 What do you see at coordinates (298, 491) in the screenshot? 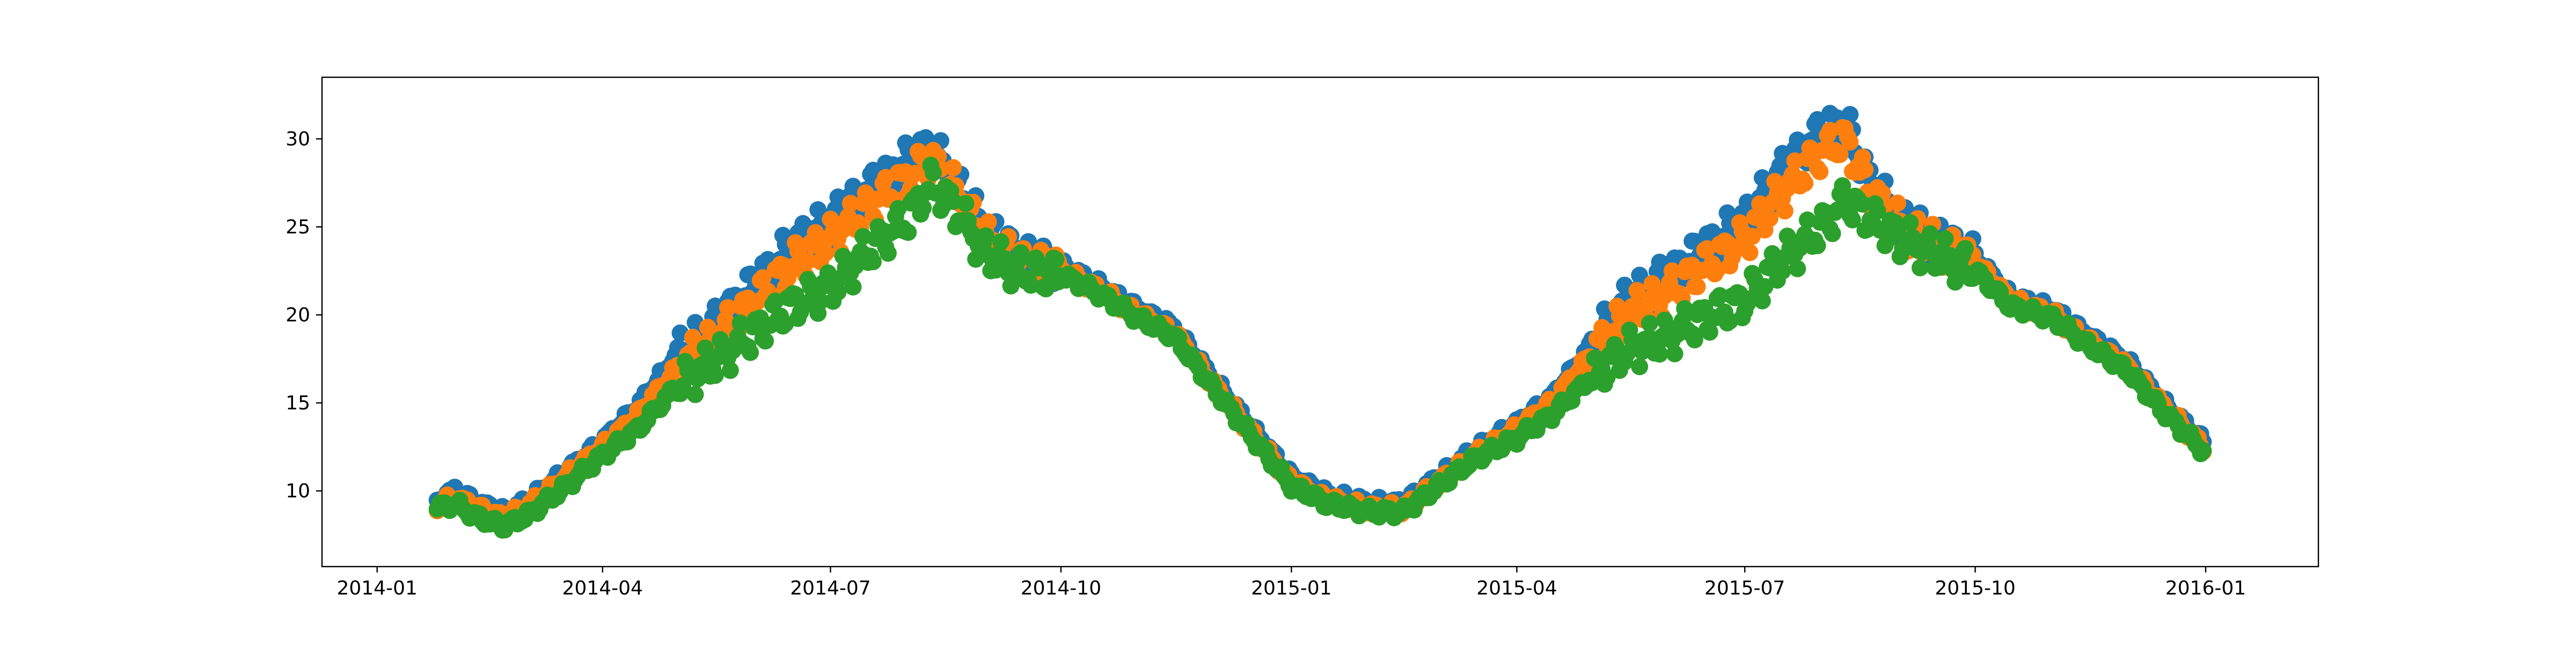
I see `y-tick-label-0: 10` at bounding box center [298, 491].